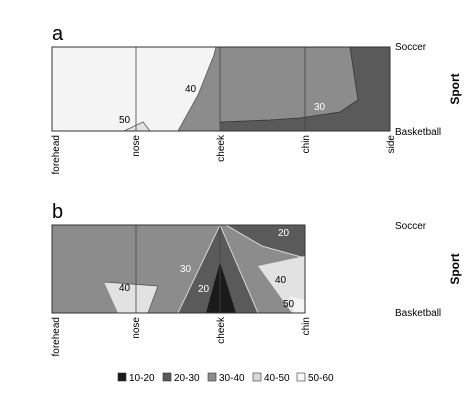 Image resolution: width=474 pixels, height=407 pixels. What do you see at coordinates (306, 326) in the screenshot?
I see `panel-b-x-tick-chin: chin` at bounding box center [306, 326].